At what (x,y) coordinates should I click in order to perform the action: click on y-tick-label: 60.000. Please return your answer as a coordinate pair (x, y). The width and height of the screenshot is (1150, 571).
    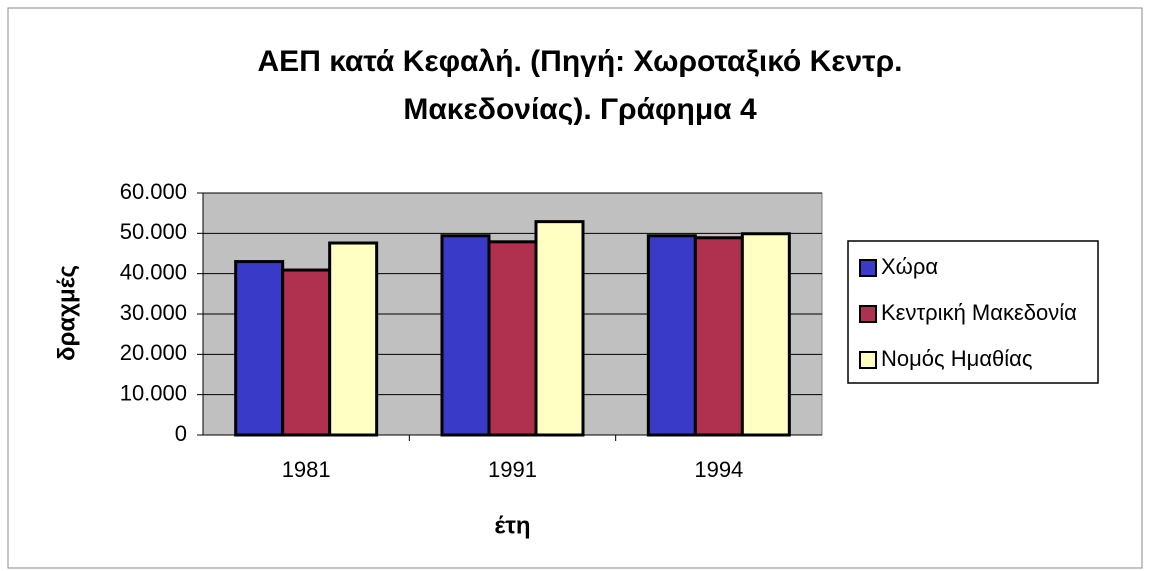
    Looking at the image, I should click on (153, 191).